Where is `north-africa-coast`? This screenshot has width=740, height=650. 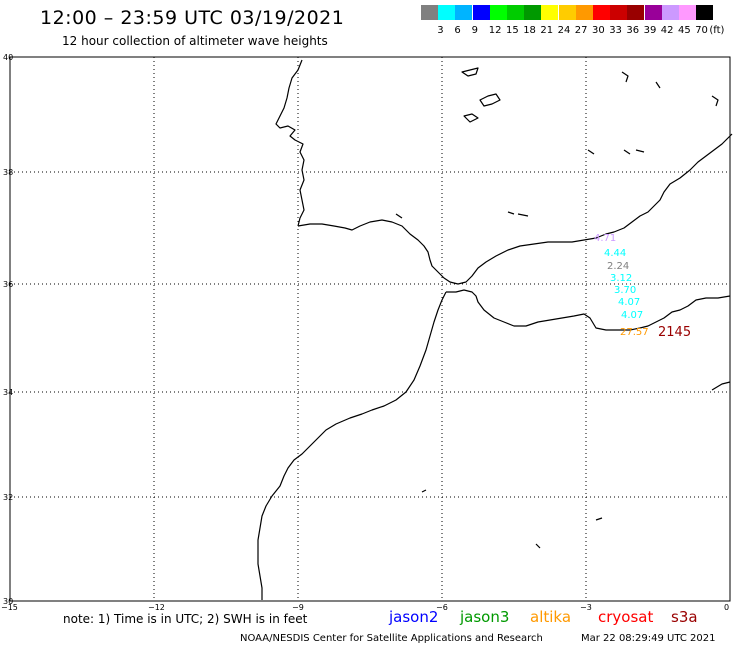 north-africa-coast is located at coordinates (588, 310).